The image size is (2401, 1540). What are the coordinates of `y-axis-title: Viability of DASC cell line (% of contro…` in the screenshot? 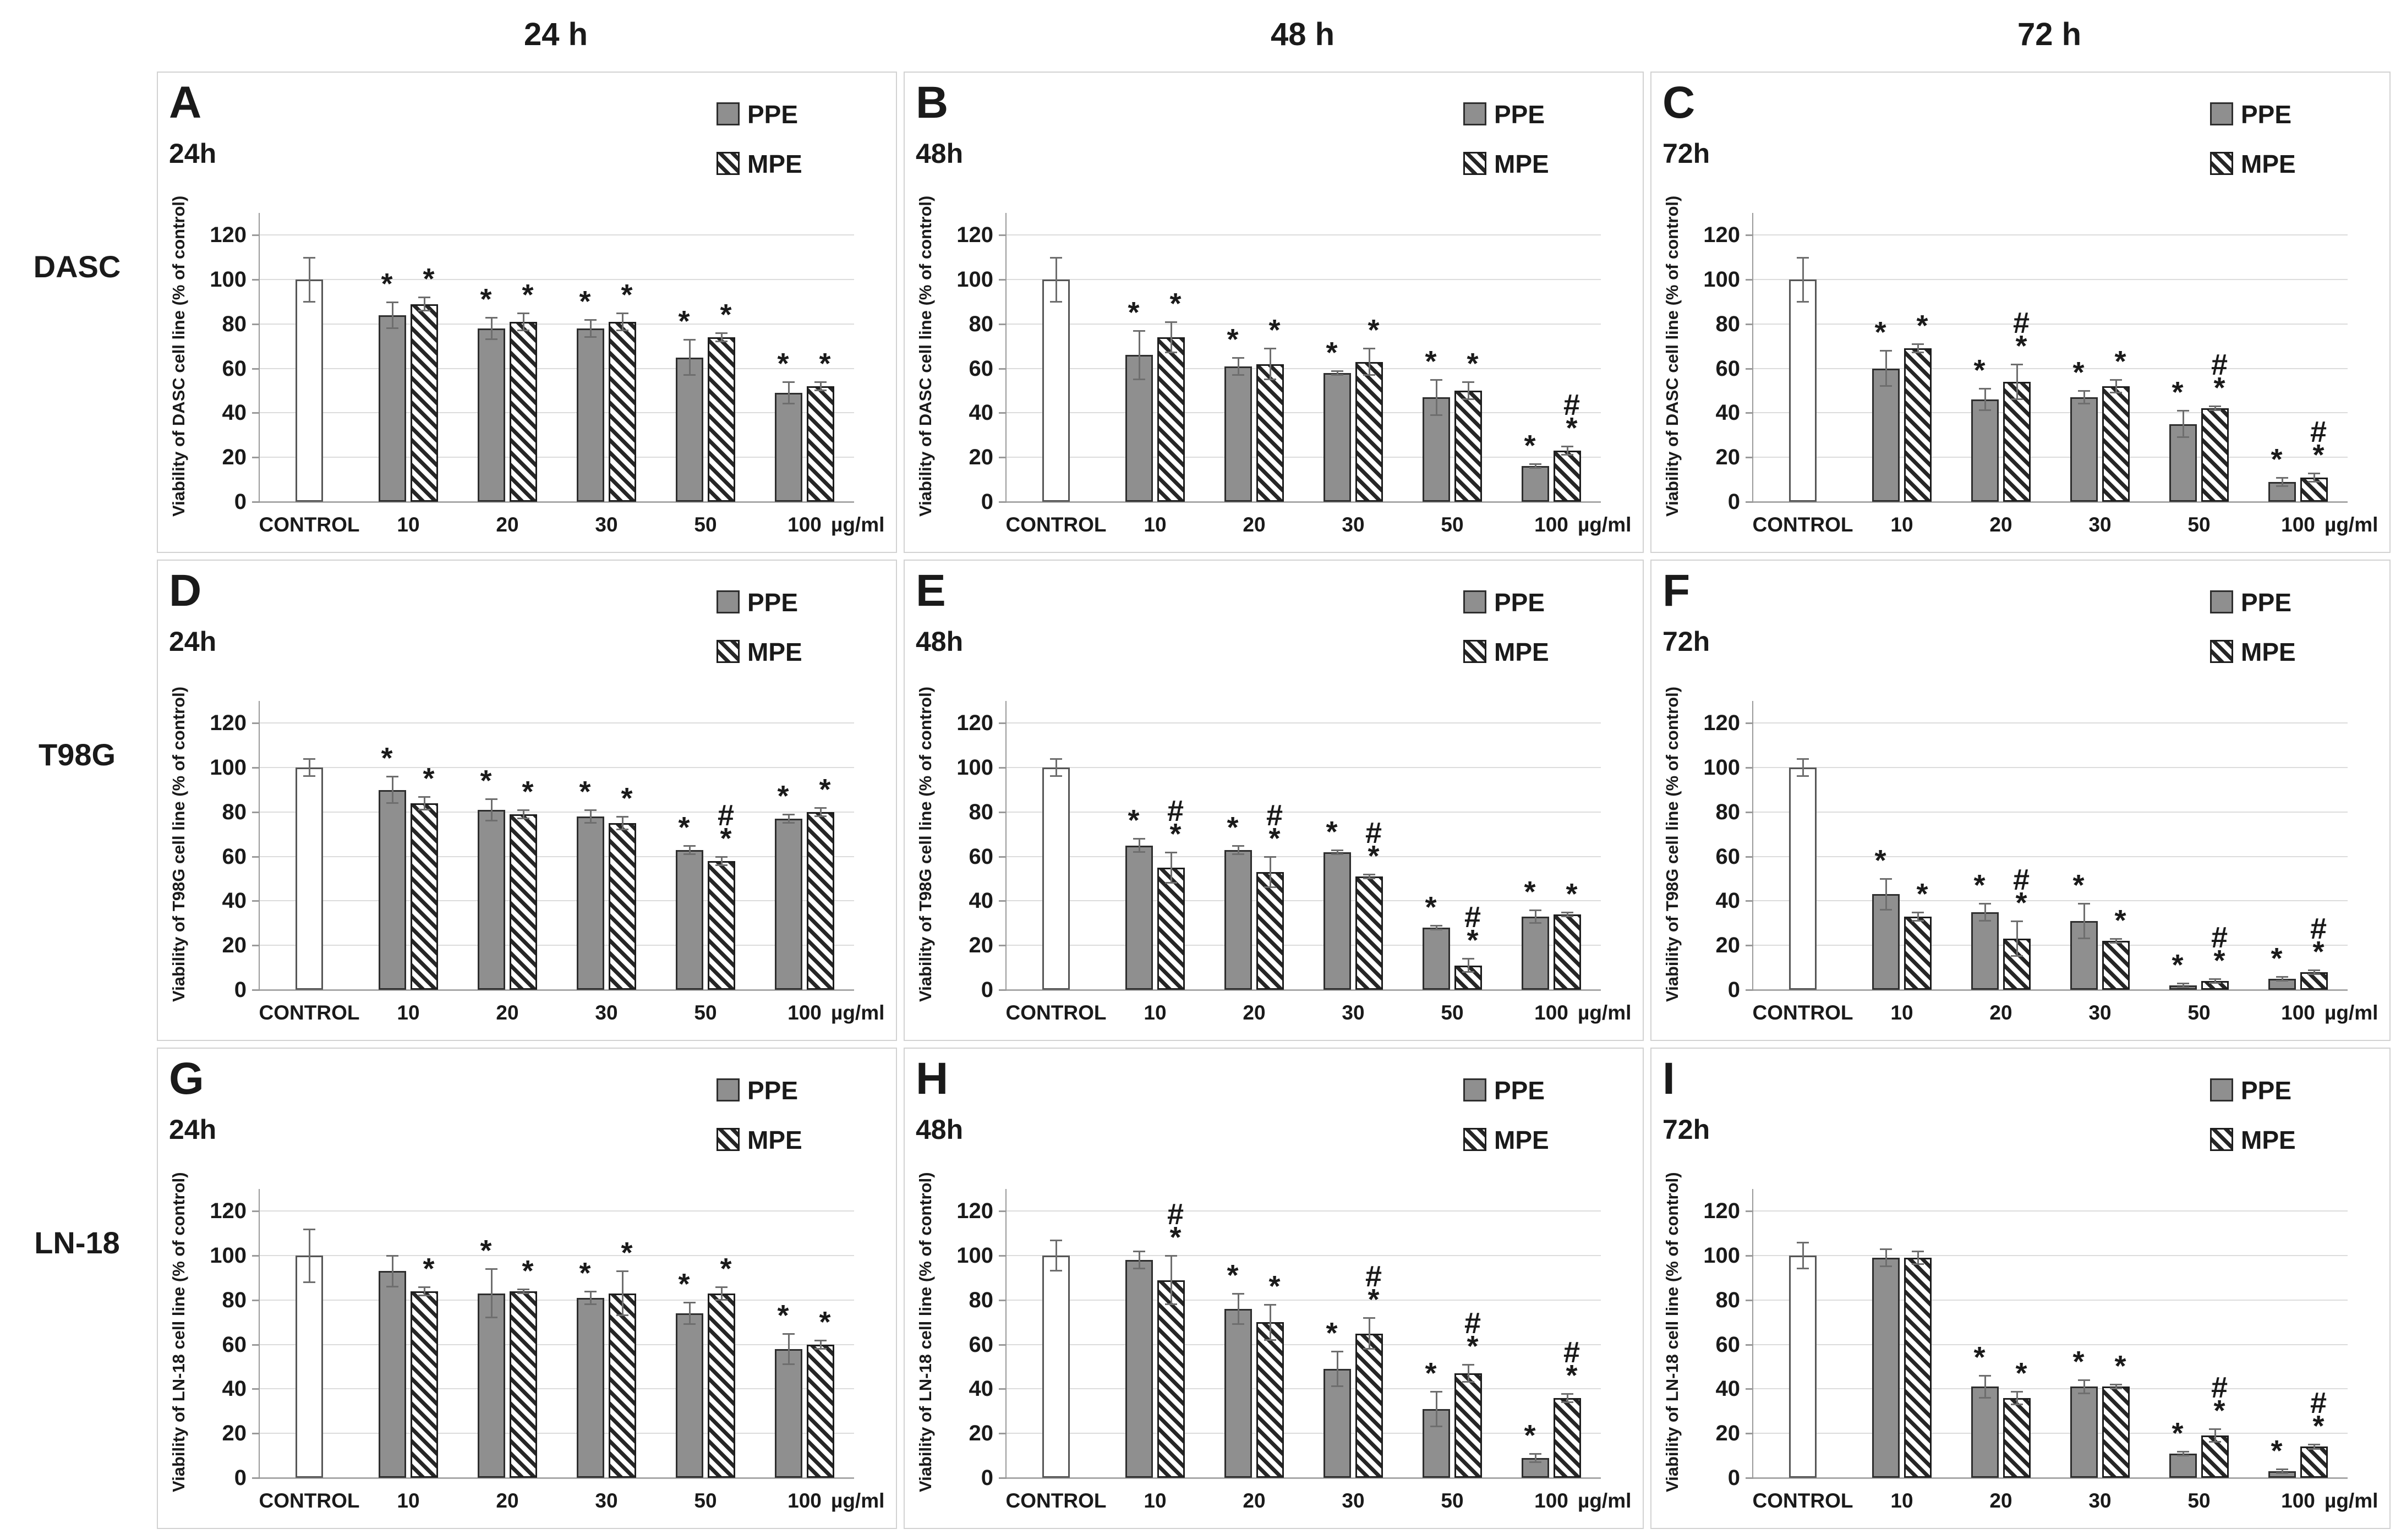 It's located at (1672, 356).